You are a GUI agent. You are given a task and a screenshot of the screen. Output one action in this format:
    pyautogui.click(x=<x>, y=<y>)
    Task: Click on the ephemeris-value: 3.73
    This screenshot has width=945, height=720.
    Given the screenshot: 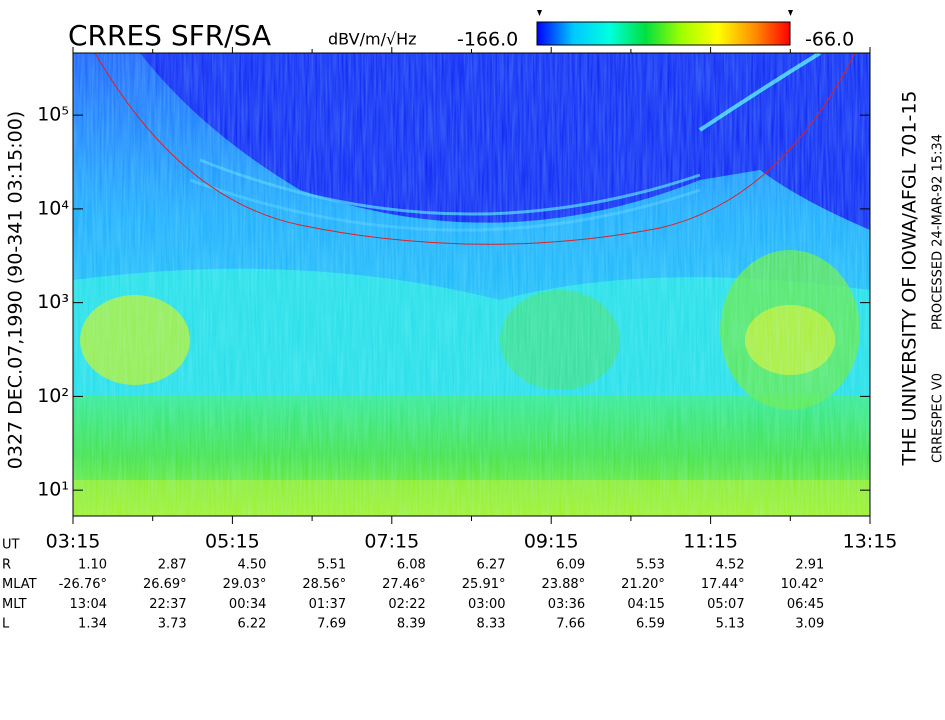 What is the action you would take?
    pyautogui.click(x=172, y=624)
    